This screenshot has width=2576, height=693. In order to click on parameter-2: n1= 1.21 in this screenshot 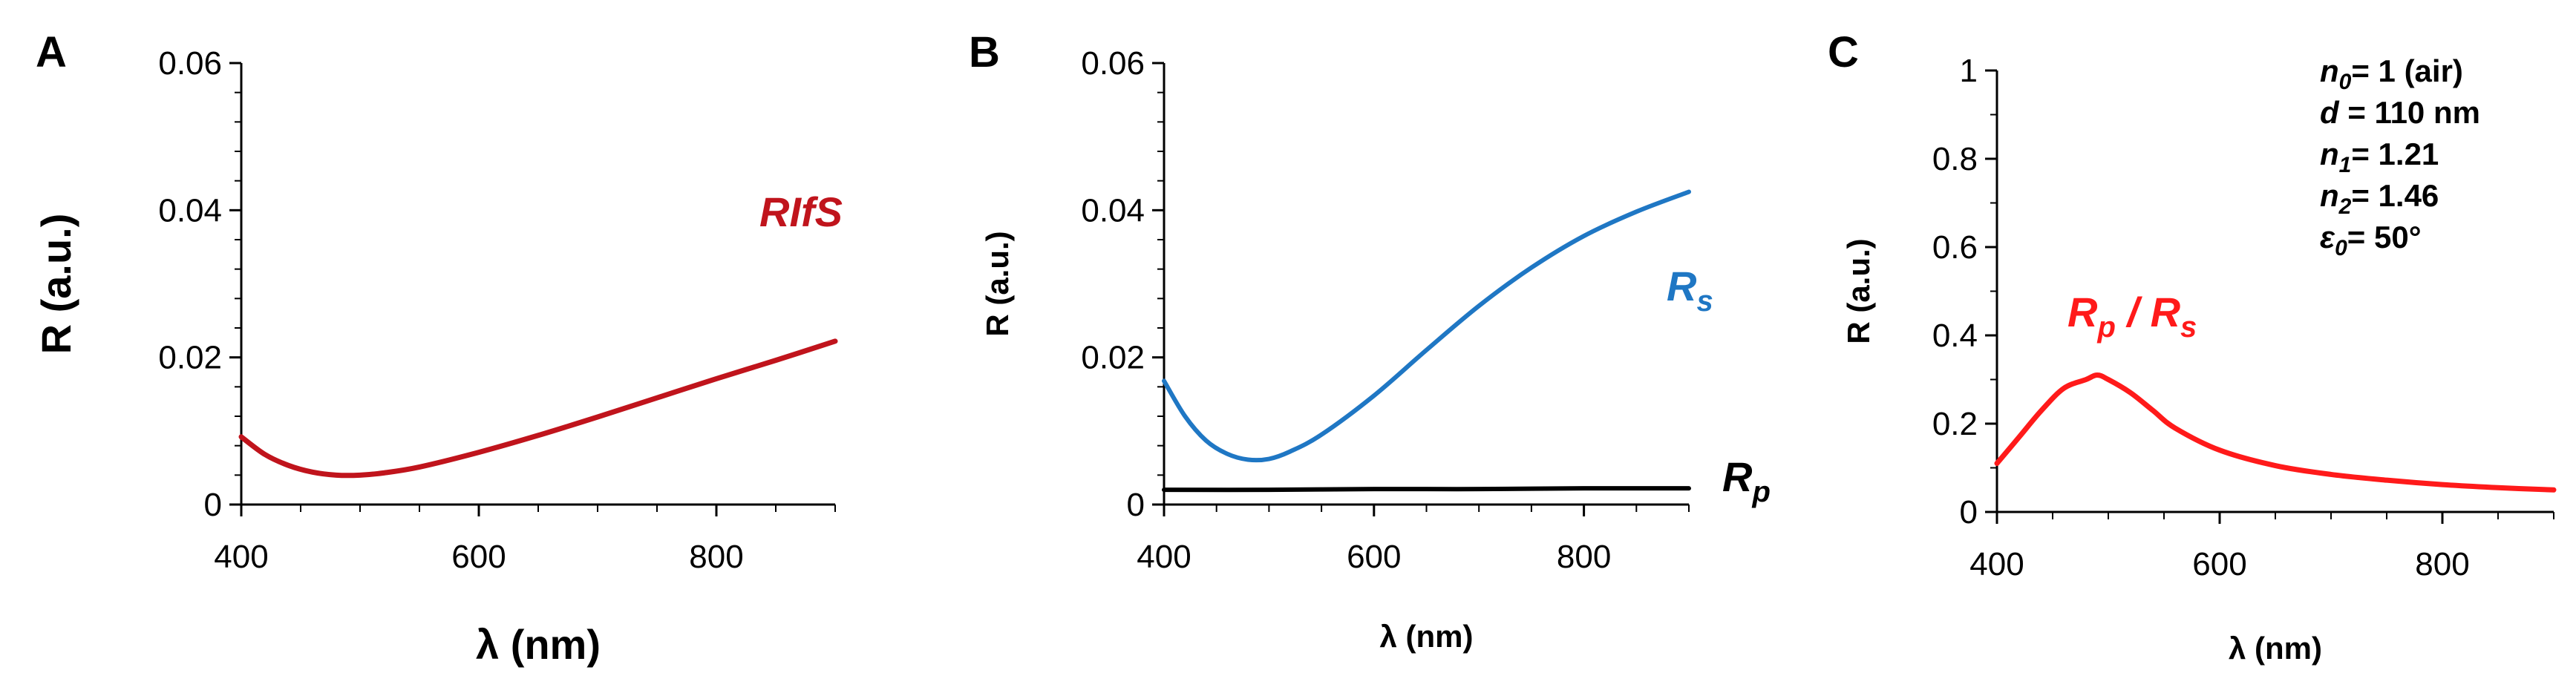, I will do `click(2379, 157)`.